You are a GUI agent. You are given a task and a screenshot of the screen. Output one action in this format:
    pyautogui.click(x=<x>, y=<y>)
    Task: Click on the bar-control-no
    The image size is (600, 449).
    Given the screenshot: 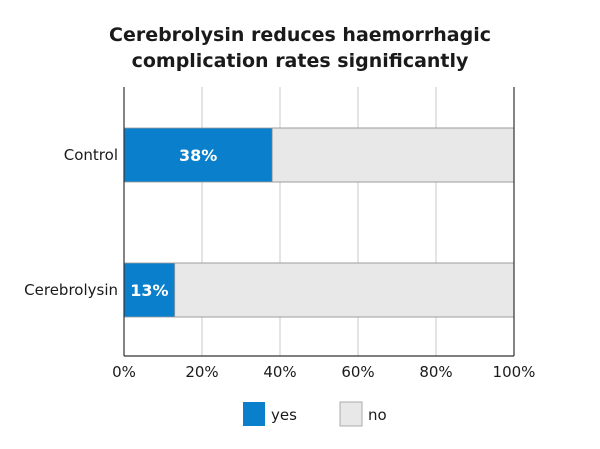 What is the action you would take?
    pyautogui.click(x=393, y=155)
    